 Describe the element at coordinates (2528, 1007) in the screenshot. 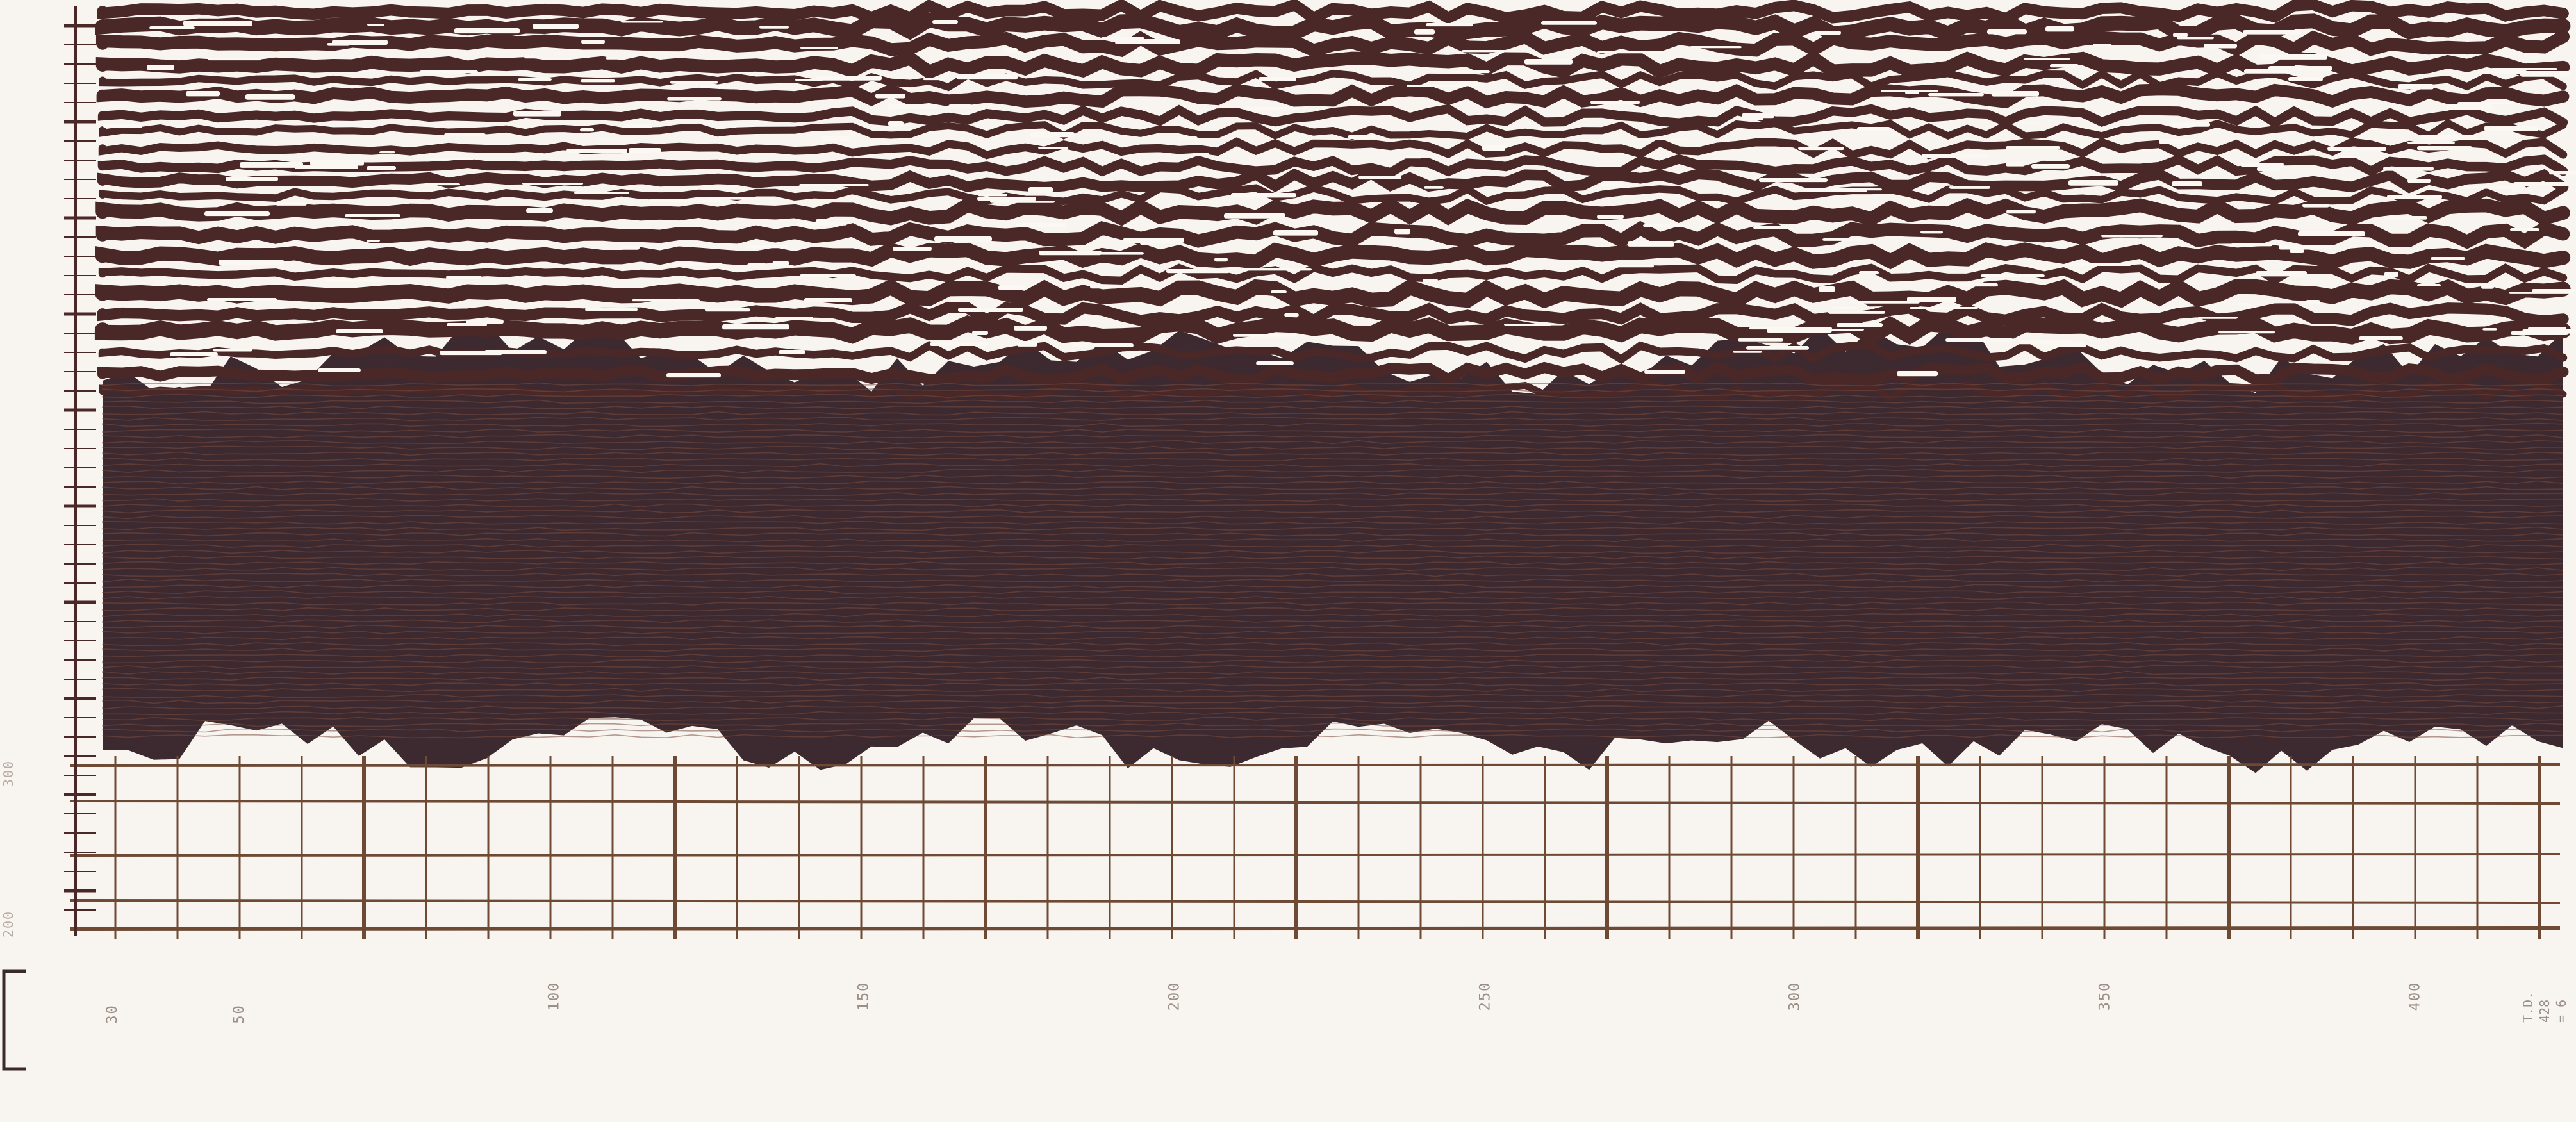

I see `td-note-line-1: T.D.` at that location.